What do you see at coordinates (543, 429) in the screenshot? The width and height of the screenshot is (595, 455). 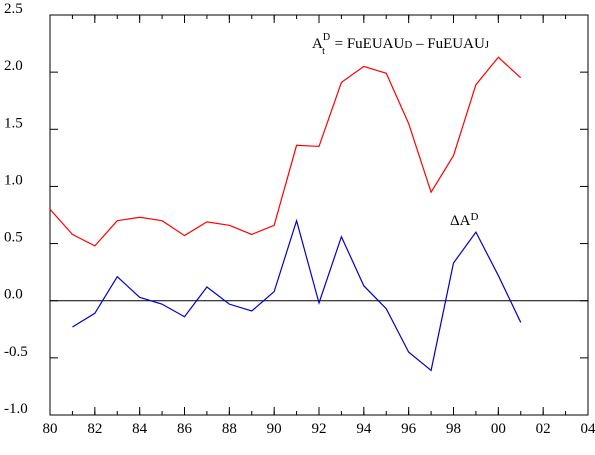 I see `x-tick-label: 02` at bounding box center [543, 429].